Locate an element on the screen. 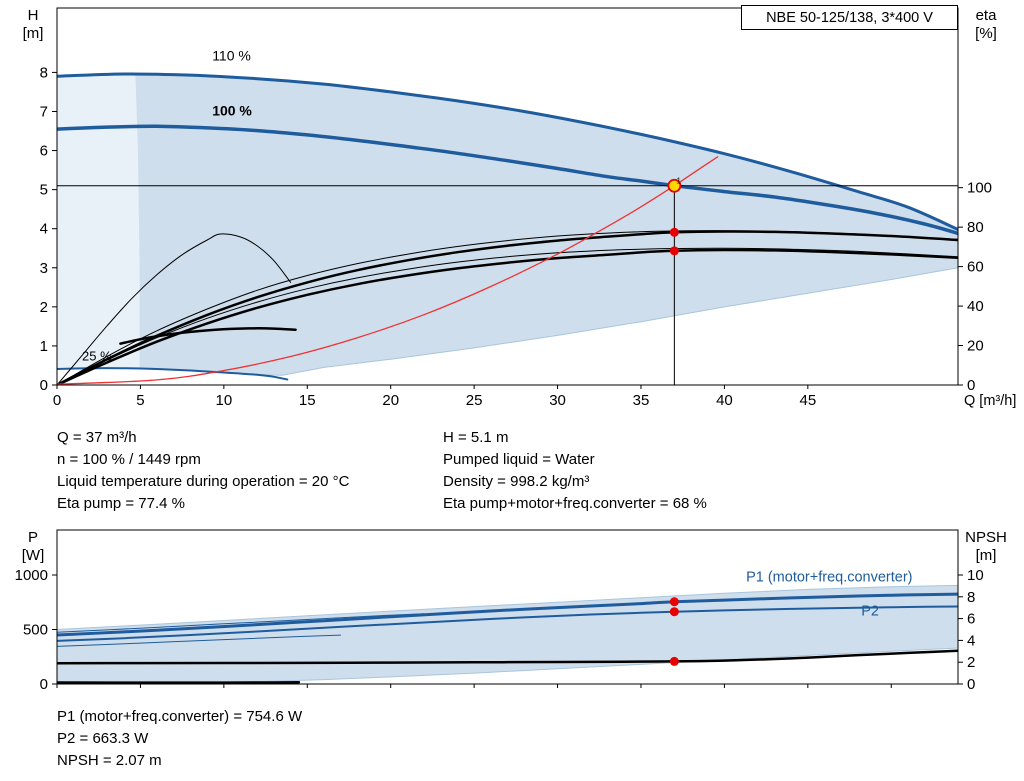  y-right-tick-label: 6 is located at coordinates (971, 619).